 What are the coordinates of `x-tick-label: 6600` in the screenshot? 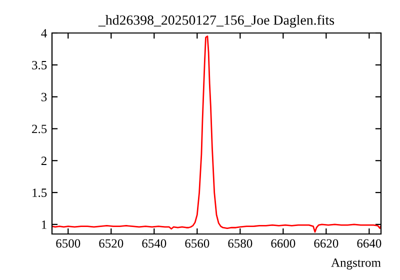 It's located at (283, 243).